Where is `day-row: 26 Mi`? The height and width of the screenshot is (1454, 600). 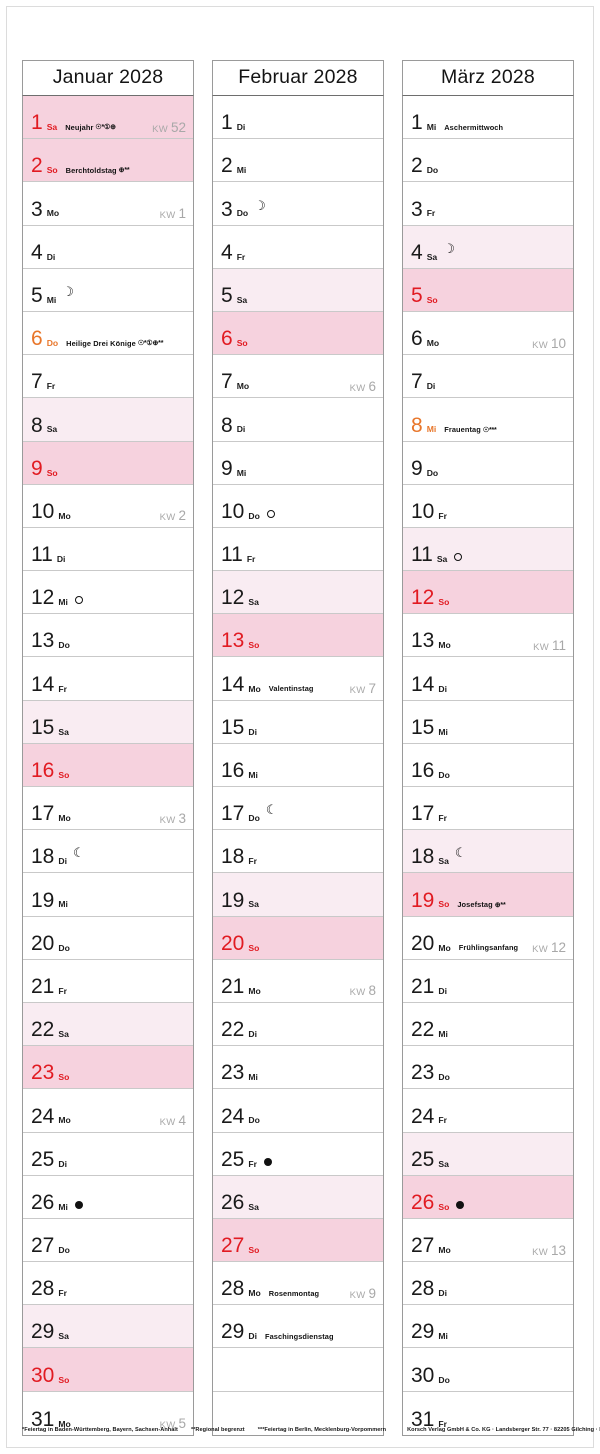 day-row: 26 Mi is located at coordinates (108, 1197).